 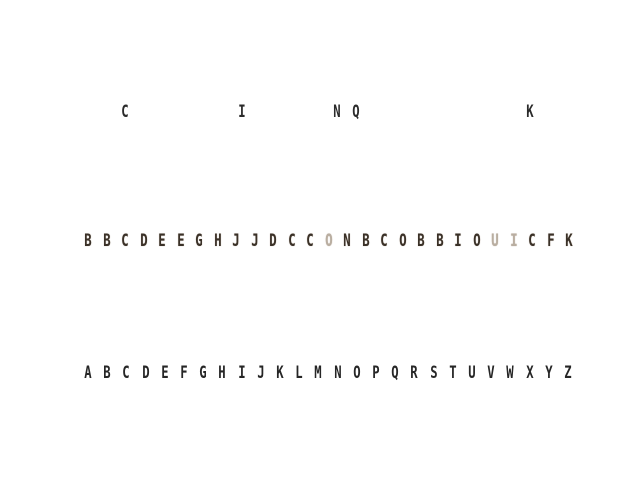 I want to click on alphabet-letter: X, so click(x=529, y=373).